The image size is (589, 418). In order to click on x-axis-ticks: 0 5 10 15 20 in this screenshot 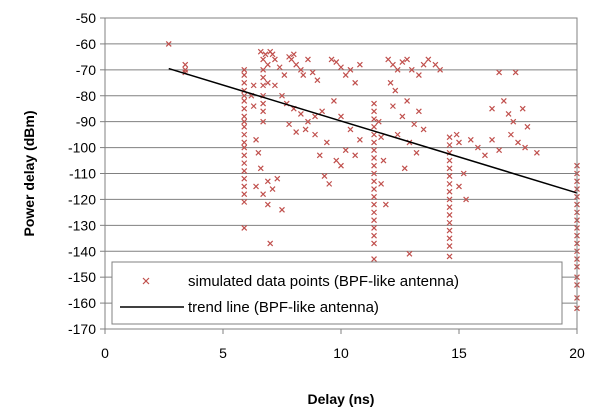, I will do `click(343, 345)`.